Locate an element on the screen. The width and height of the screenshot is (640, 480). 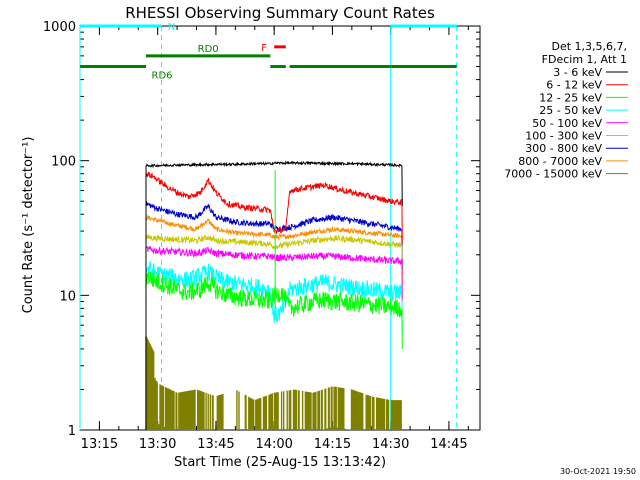
legend-item-label: 50 - 100 keV is located at coordinates (567, 123).